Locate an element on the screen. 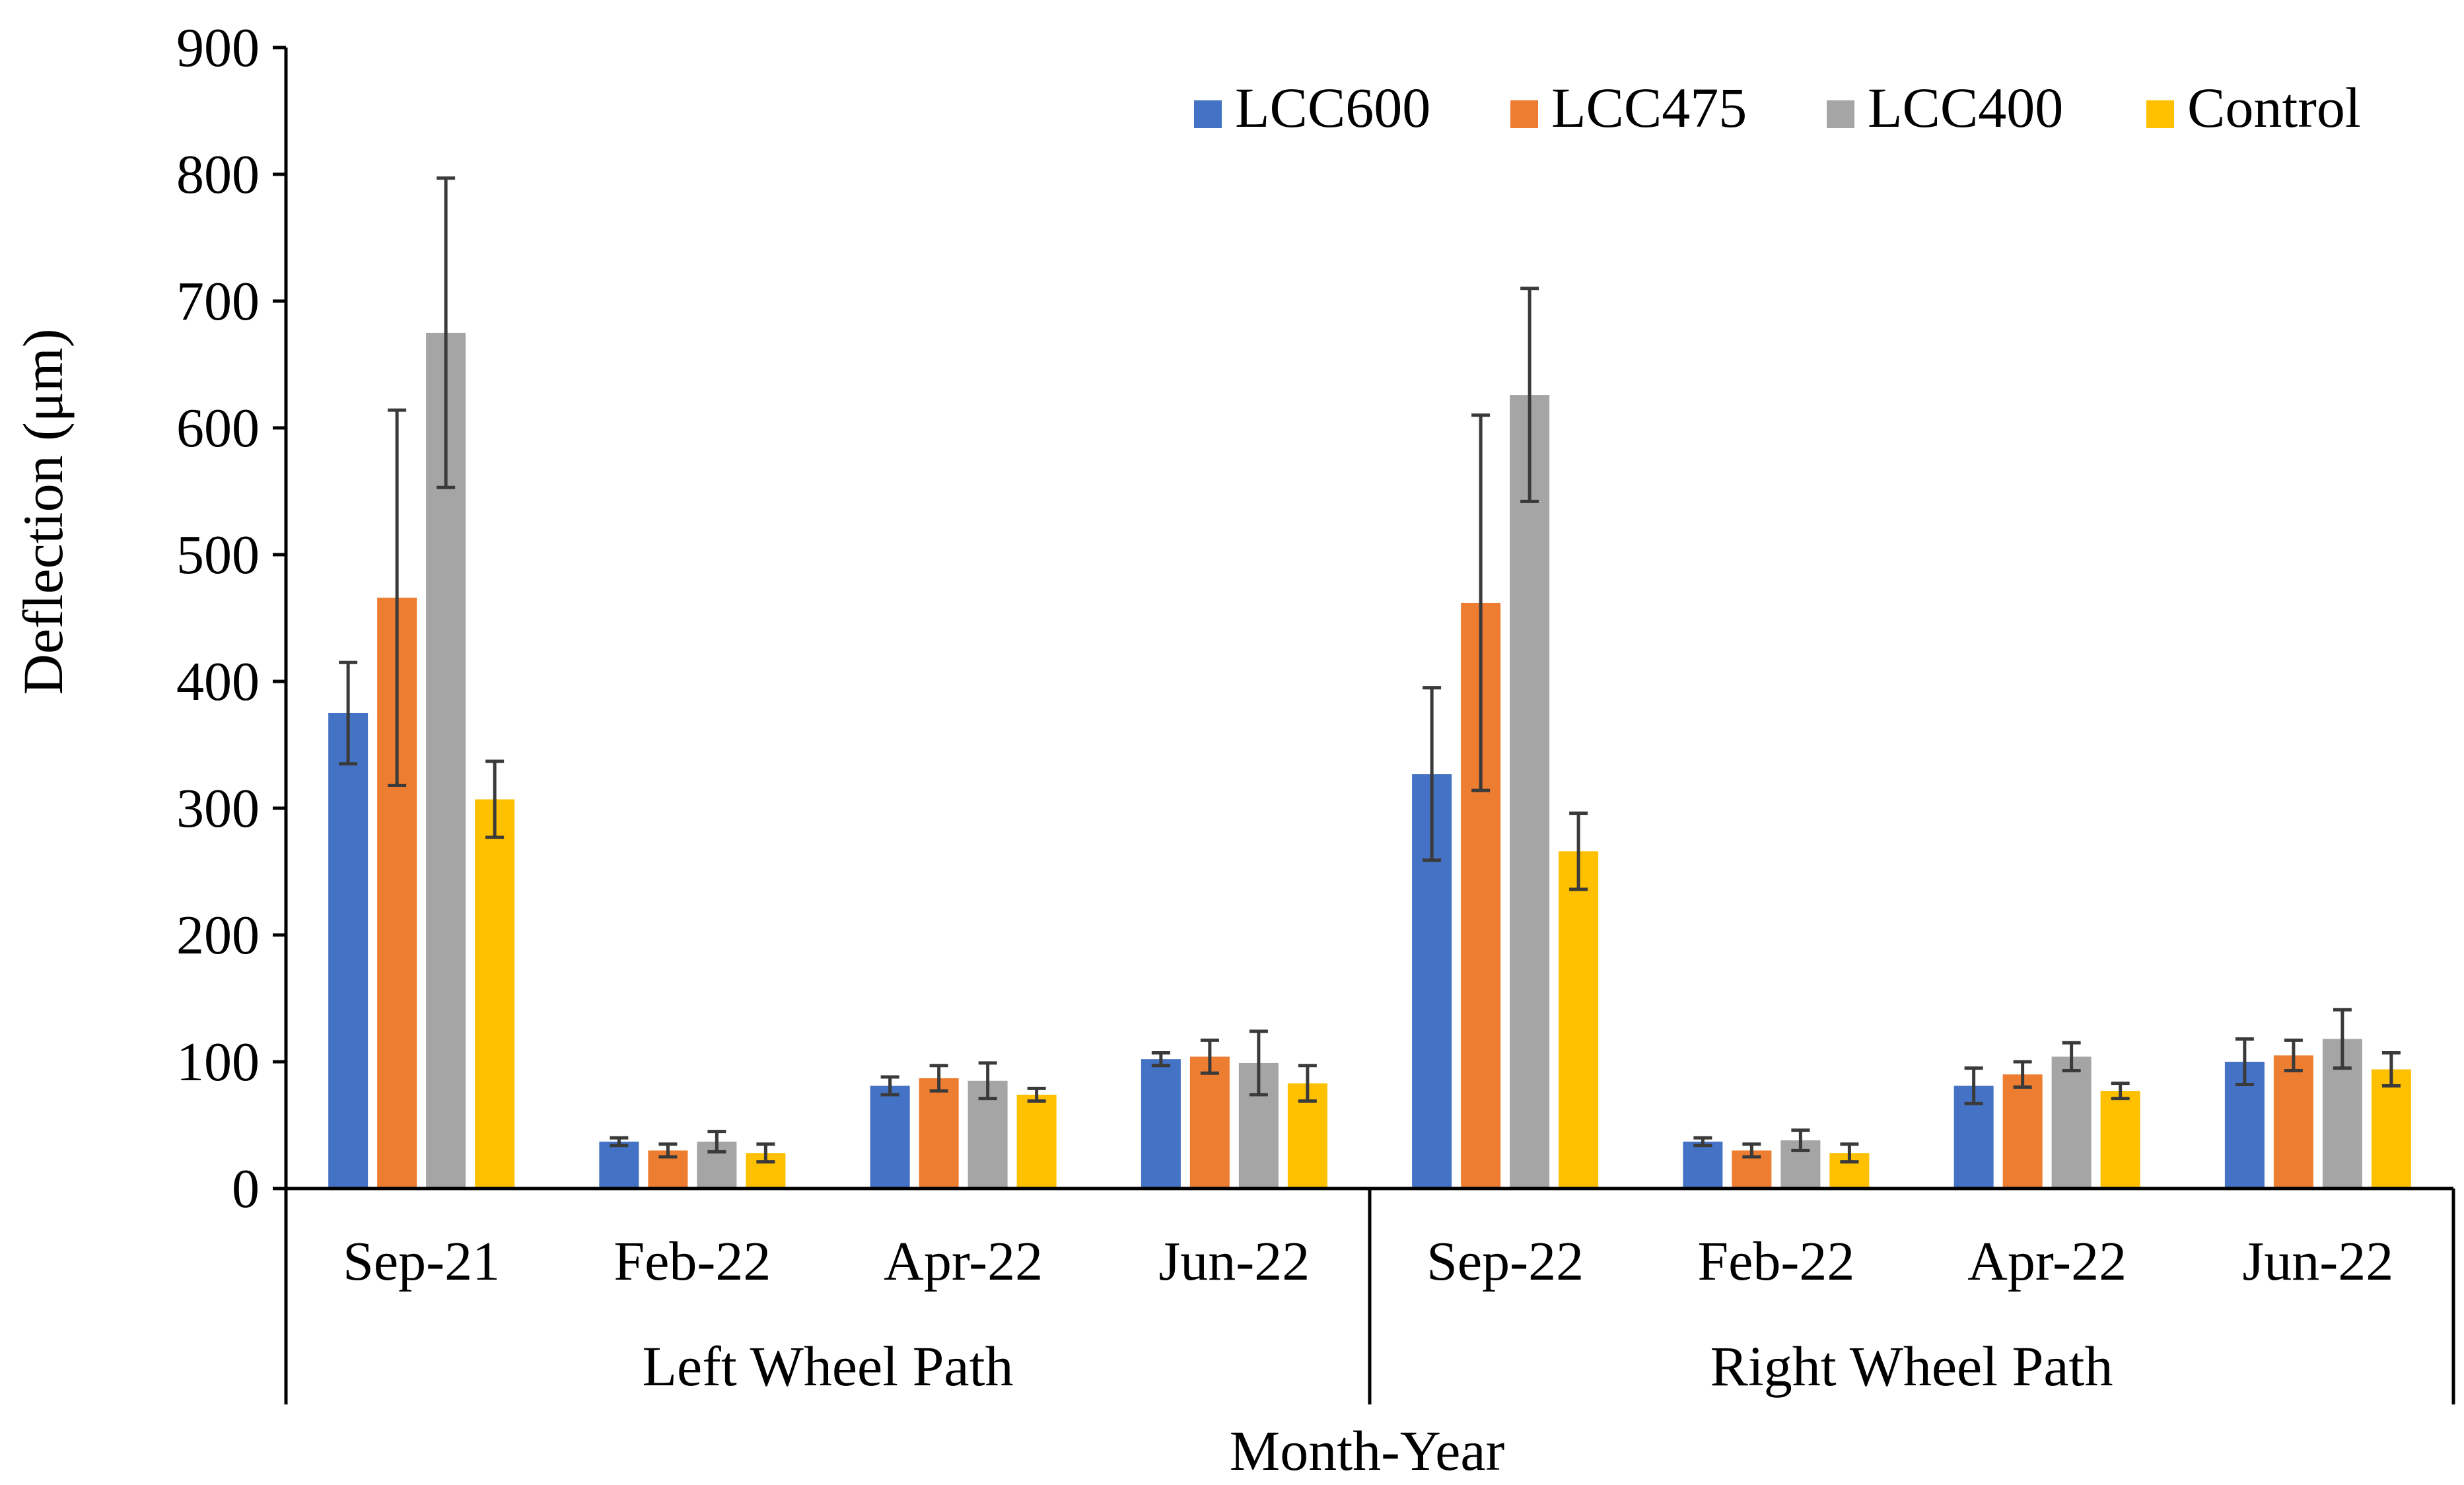  y-tick-label: 500 is located at coordinates (218, 555).